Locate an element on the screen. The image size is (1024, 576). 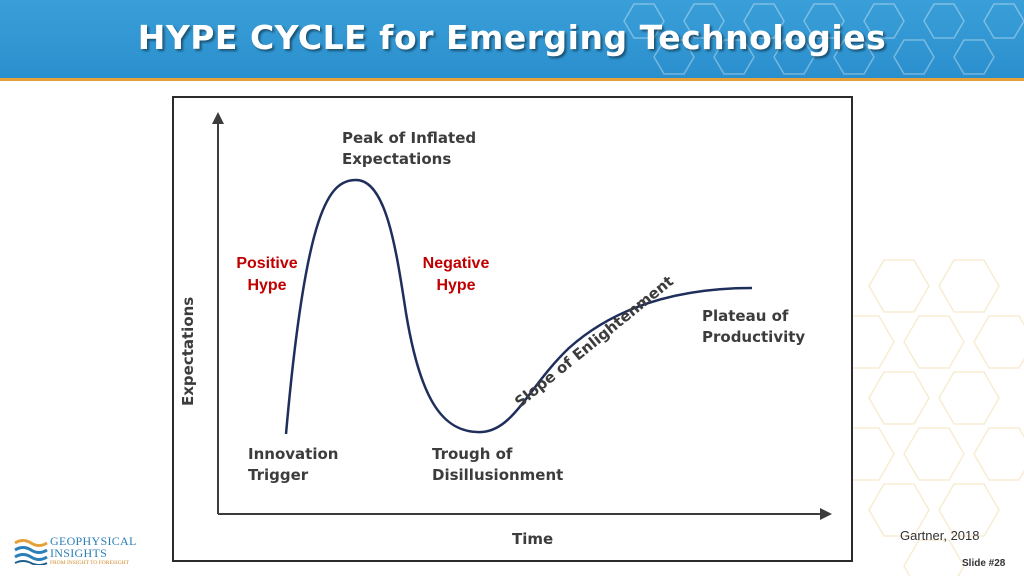
logo-tagline: FROM INSIGHT TO FORESIGHT is located at coordinates (89, 563).